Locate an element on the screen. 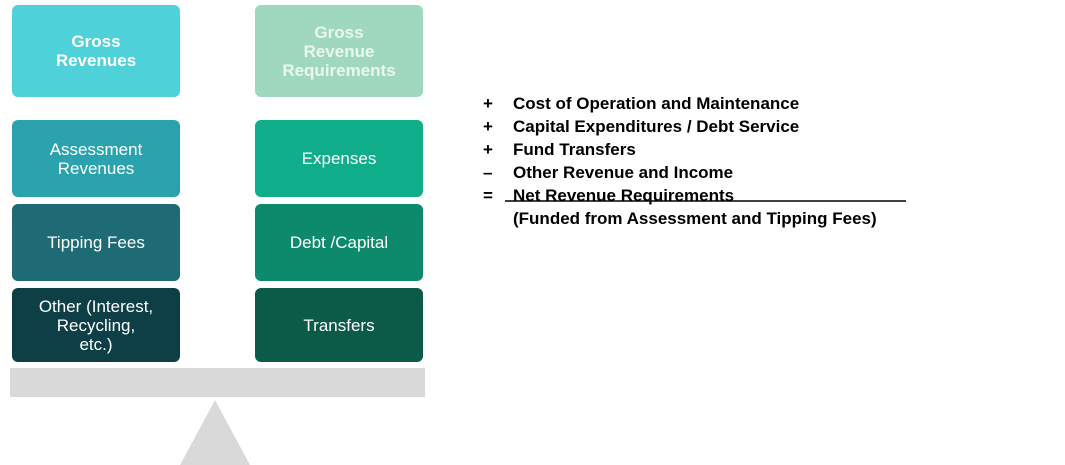  block-label: etc.) is located at coordinates (96, 344).